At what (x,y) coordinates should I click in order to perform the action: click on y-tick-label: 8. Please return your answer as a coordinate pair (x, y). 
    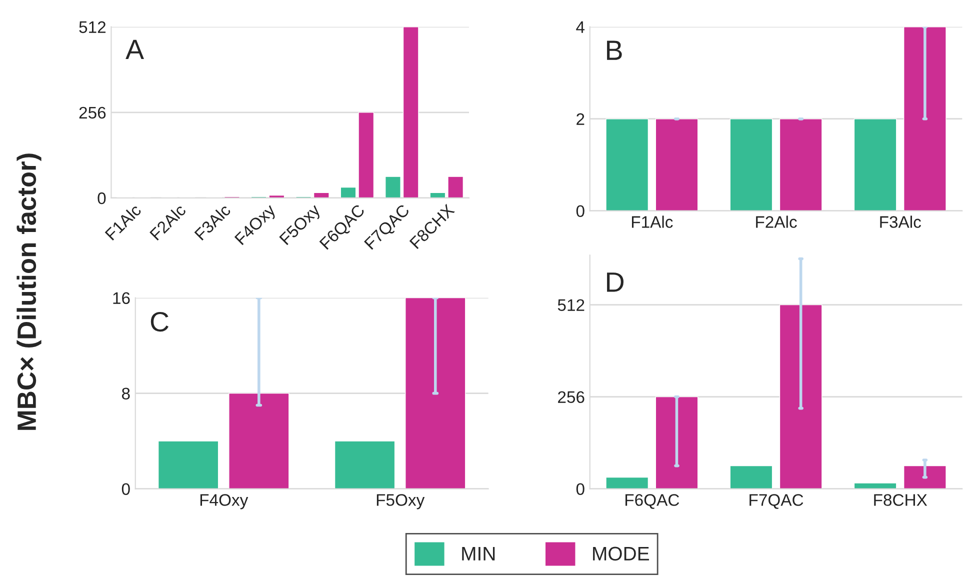
    Looking at the image, I should click on (126, 394).